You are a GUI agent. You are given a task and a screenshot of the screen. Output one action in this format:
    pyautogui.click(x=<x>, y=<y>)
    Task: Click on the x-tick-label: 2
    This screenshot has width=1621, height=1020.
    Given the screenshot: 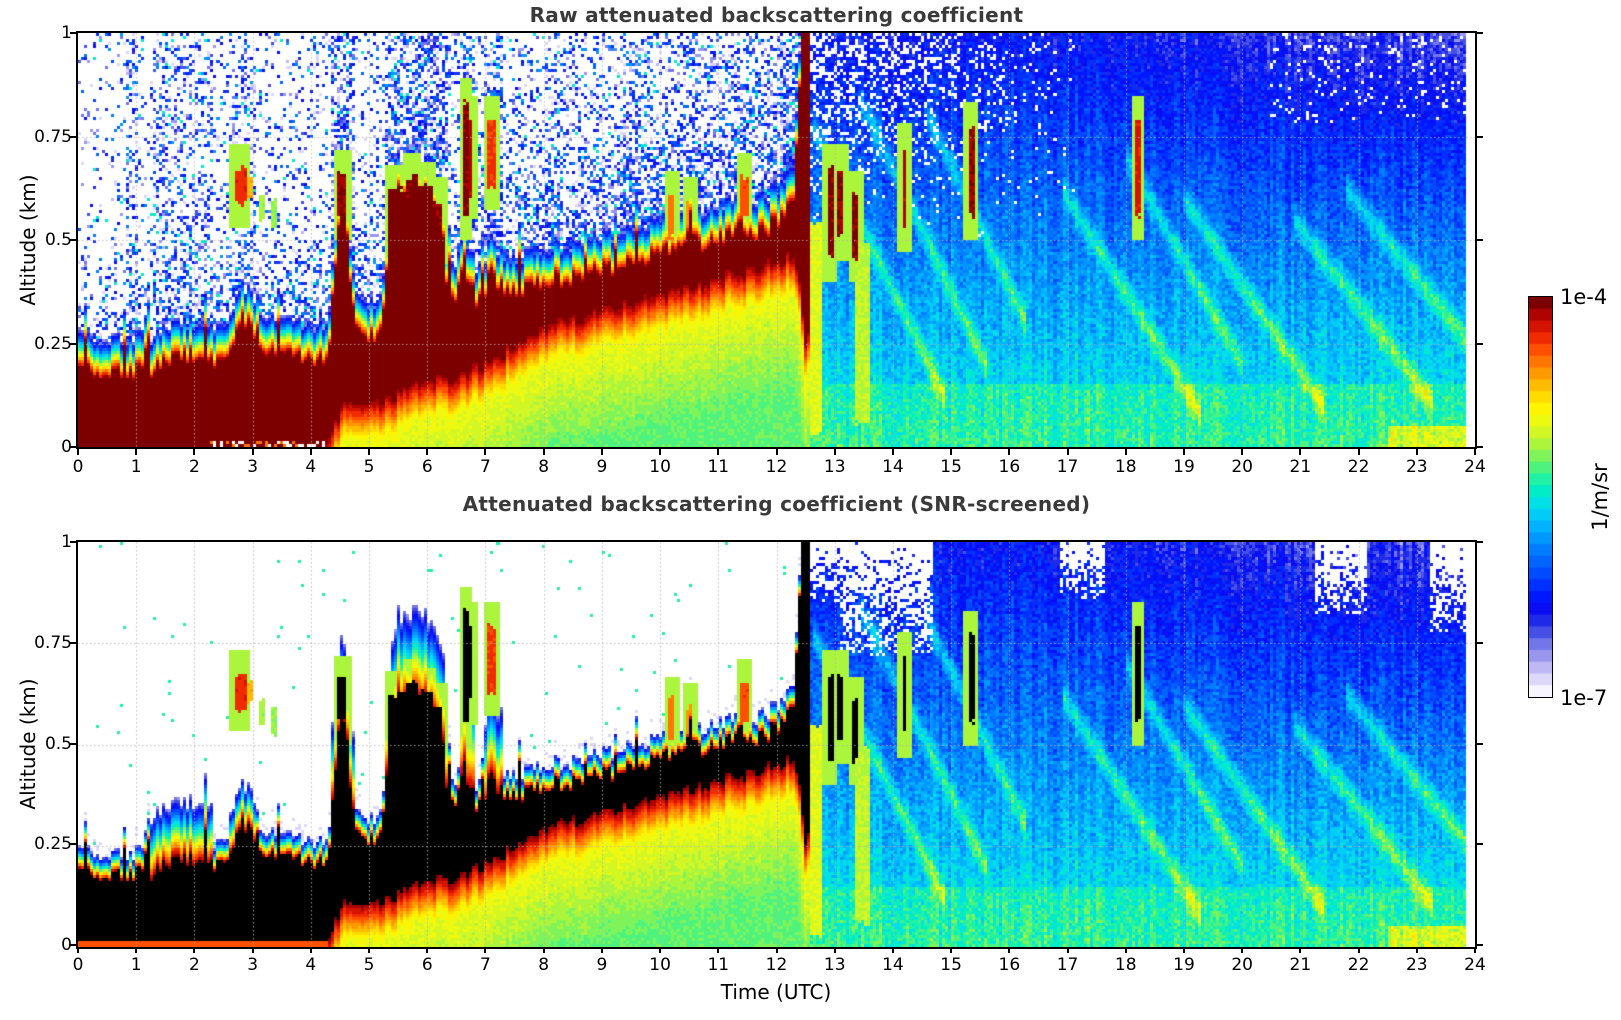 What is the action you would take?
    pyautogui.click(x=194, y=965)
    